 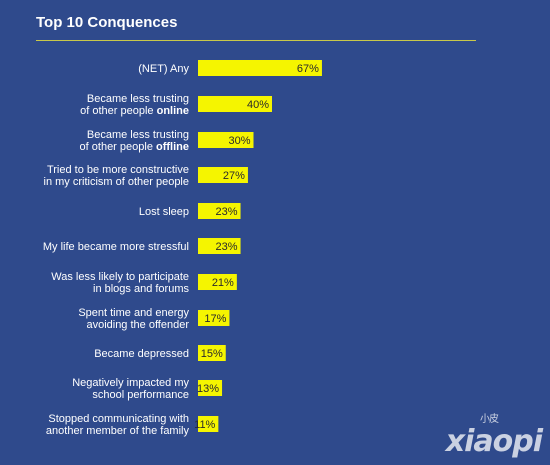 What do you see at coordinates (141, 354) in the screenshot?
I see `category-label: Became depressed` at bounding box center [141, 354].